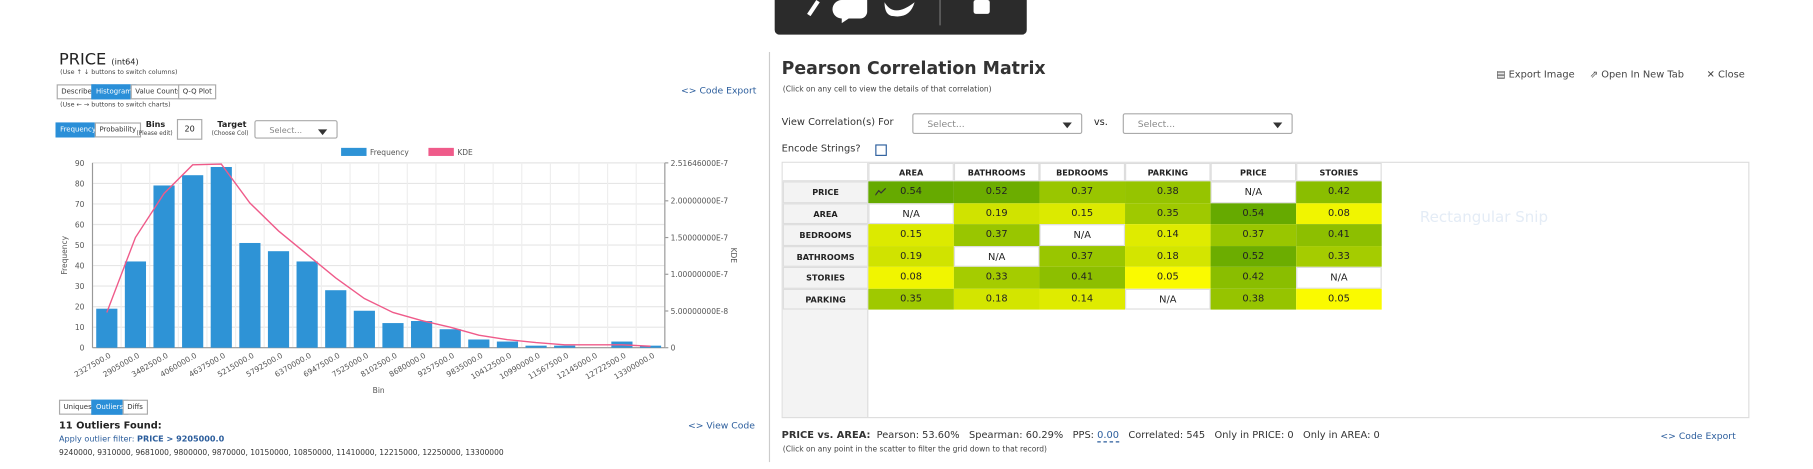 The width and height of the screenshot is (1813, 469). I want to click on open-tab: ⇗ Open In New Tab, so click(1637, 75).